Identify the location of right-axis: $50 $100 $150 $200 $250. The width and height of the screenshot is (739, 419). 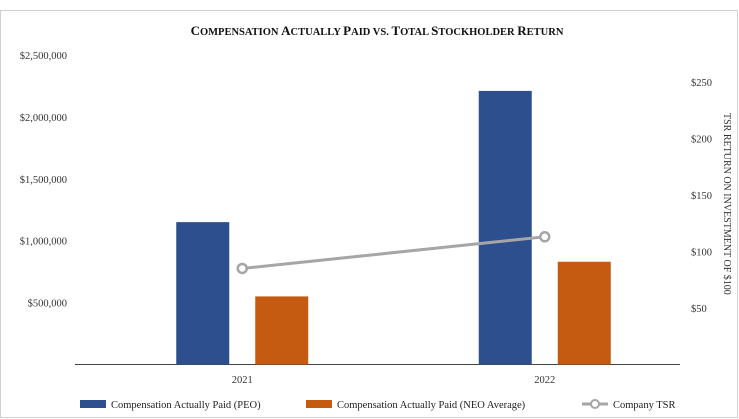
(701, 196).